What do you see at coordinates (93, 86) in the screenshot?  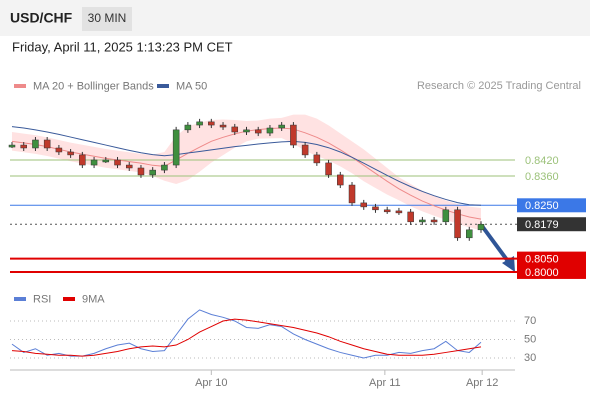 I see `legend-label: MA 20 + Bollinger Bands` at bounding box center [93, 86].